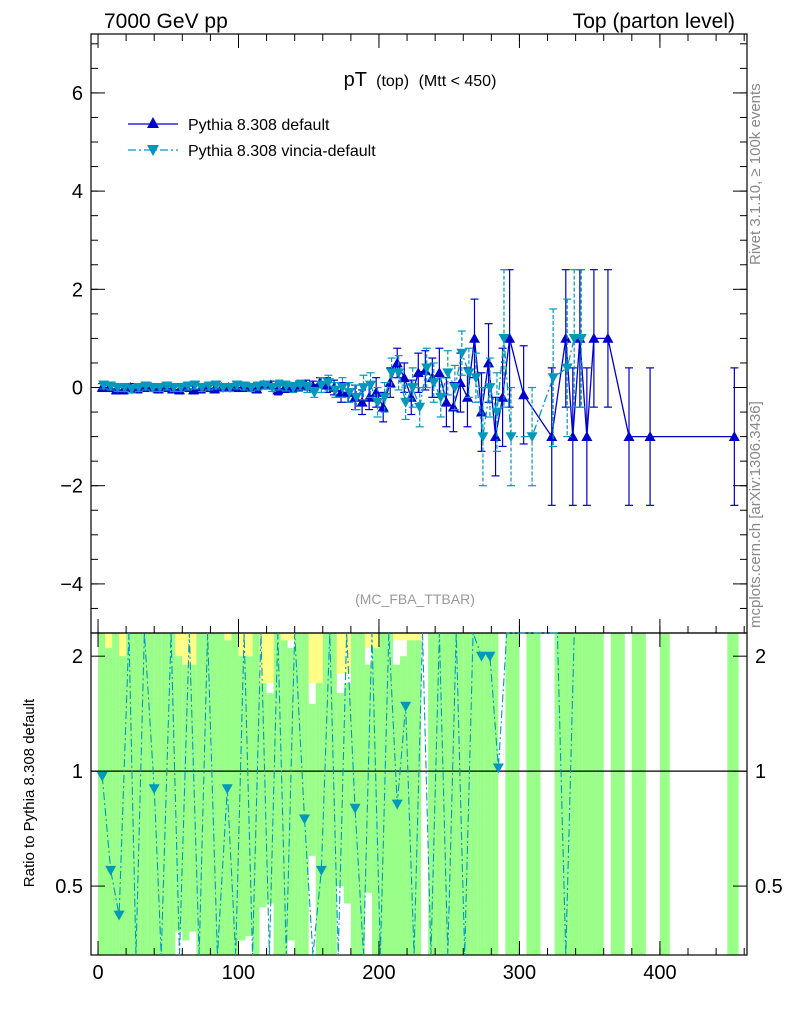  What do you see at coordinates (166, 21) in the screenshot?
I see `header-left: 7000 GeV pp` at bounding box center [166, 21].